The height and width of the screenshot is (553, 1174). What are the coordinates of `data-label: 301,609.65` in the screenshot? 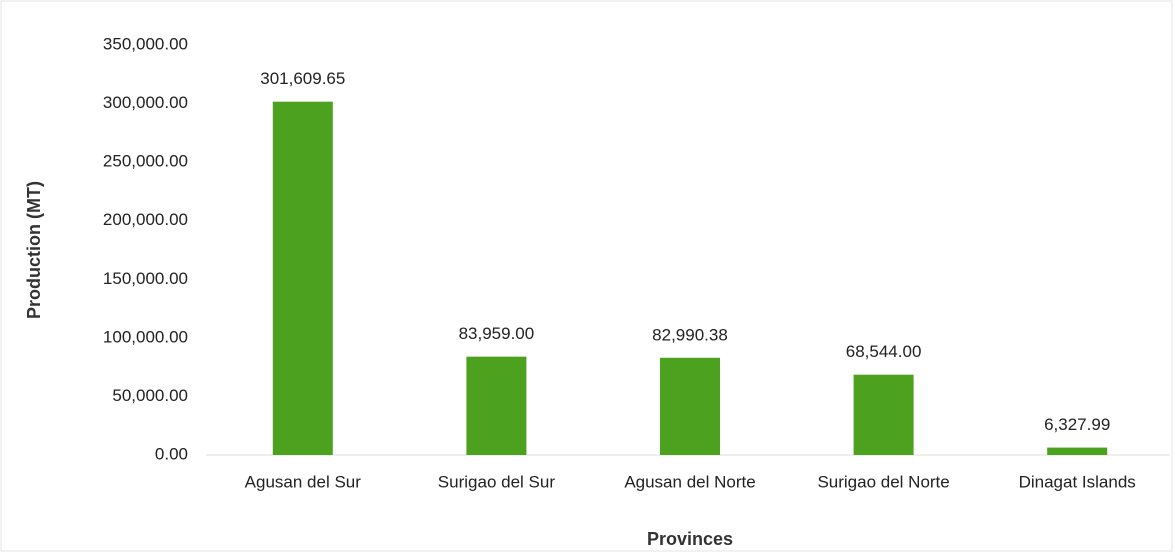 It's located at (302, 78).